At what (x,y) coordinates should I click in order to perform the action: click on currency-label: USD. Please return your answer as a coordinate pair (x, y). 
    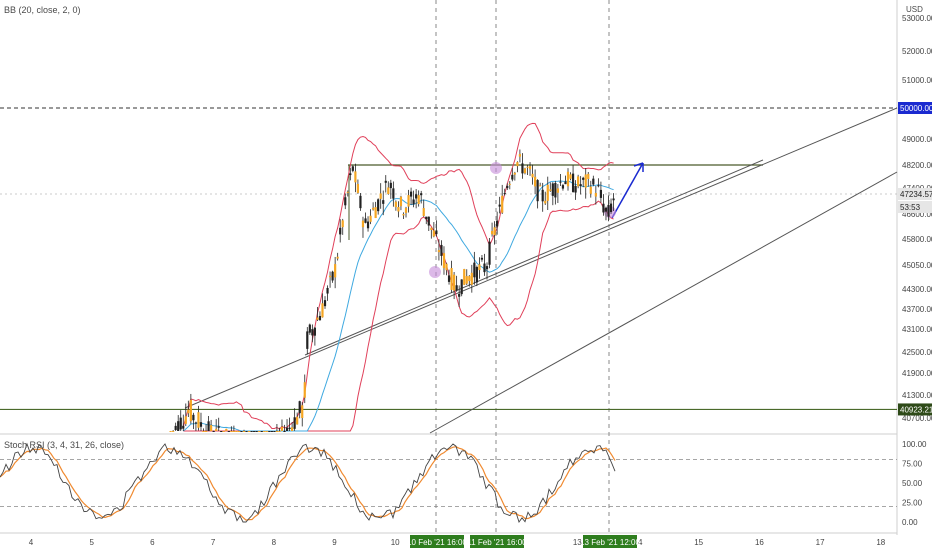
    Looking at the image, I should click on (914, 9).